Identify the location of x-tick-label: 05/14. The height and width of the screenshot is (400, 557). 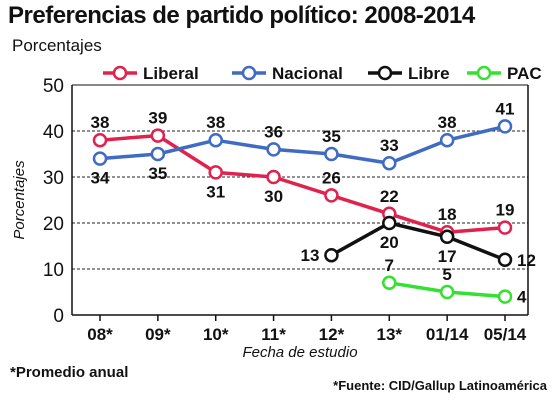
(505, 334).